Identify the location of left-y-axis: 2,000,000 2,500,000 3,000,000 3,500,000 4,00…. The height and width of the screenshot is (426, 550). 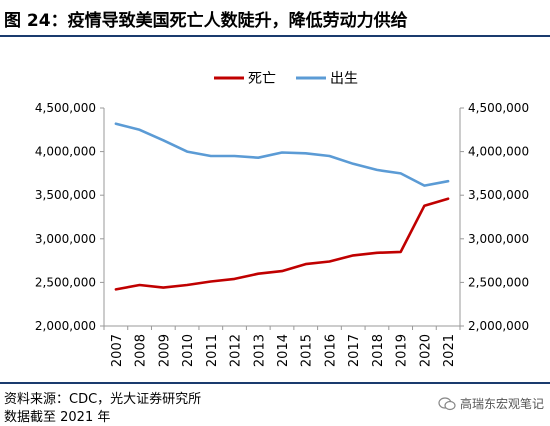
(70, 217).